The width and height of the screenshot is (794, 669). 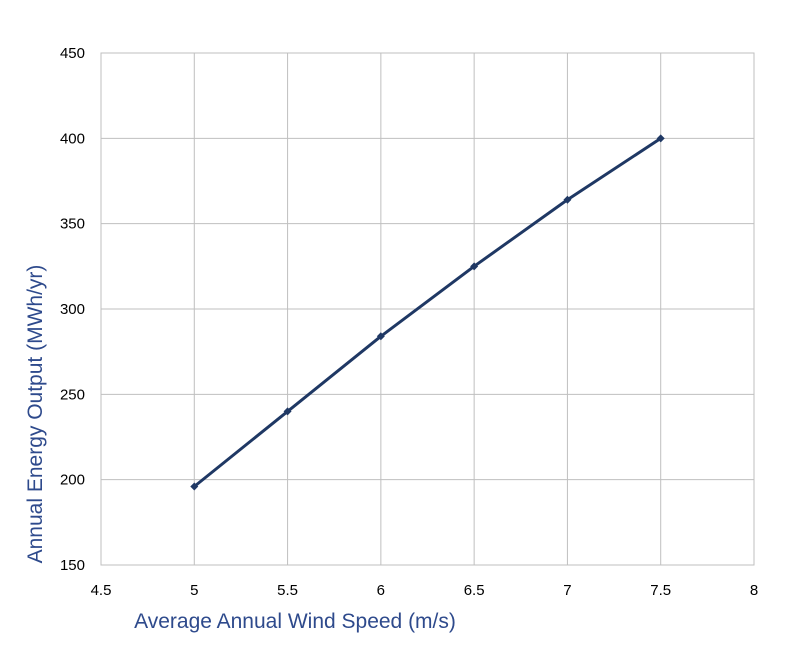 What do you see at coordinates (287, 590) in the screenshot?
I see `x-tick-label: 5.5` at bounding box center [287, 590].